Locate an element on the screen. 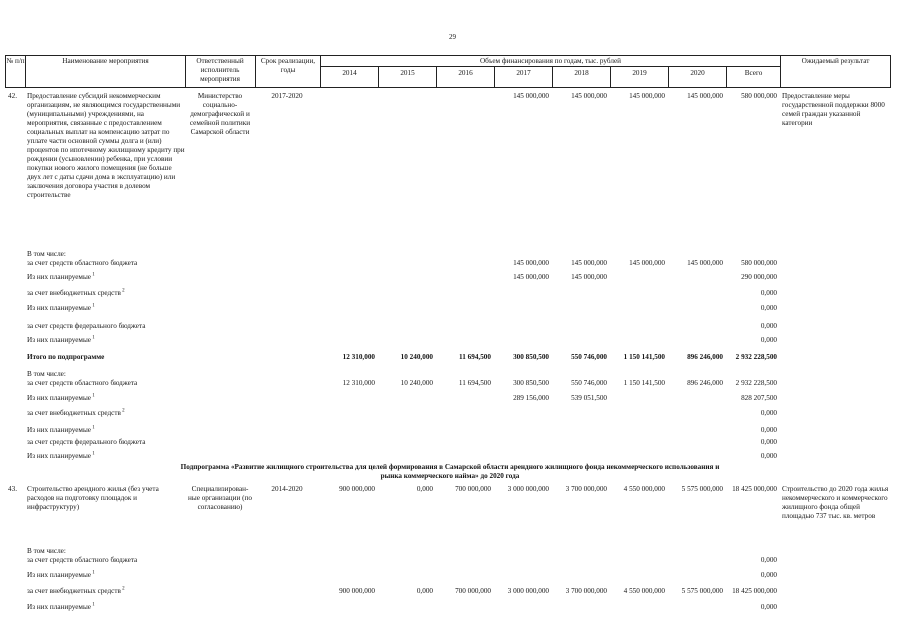 This screenshot has height=640, width=905. year-header: 2018 is located at coordinates (581, 73).